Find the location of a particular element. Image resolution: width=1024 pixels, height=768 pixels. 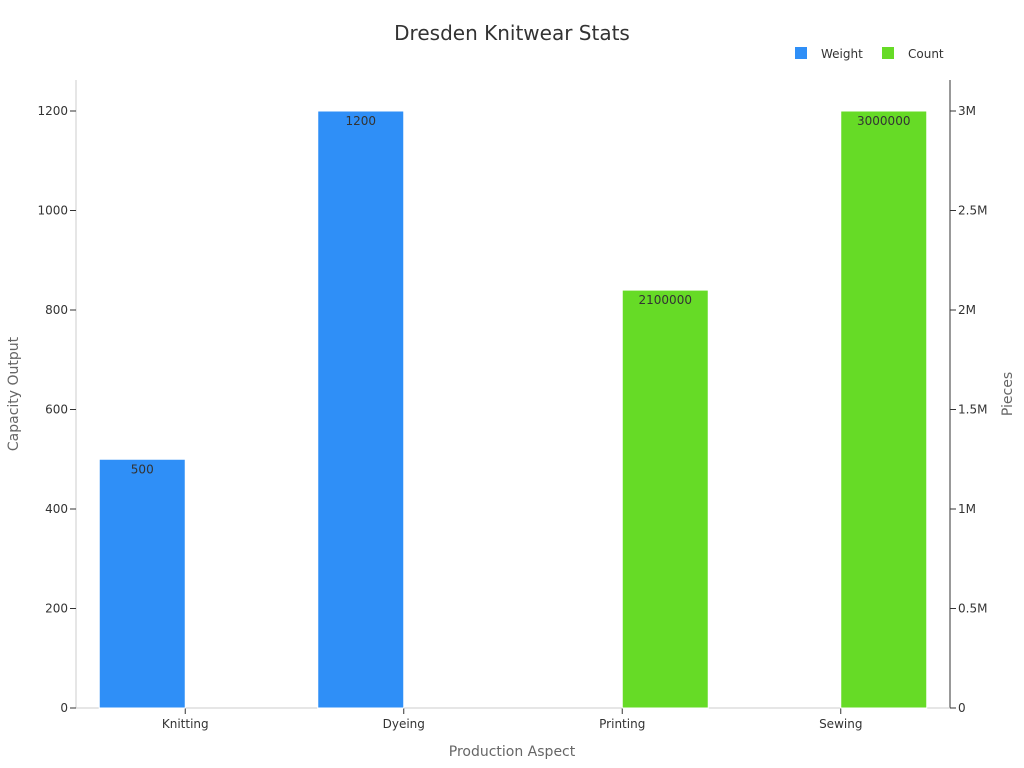

y-right-tick-label: 3M is located at coordinates (967, 111).